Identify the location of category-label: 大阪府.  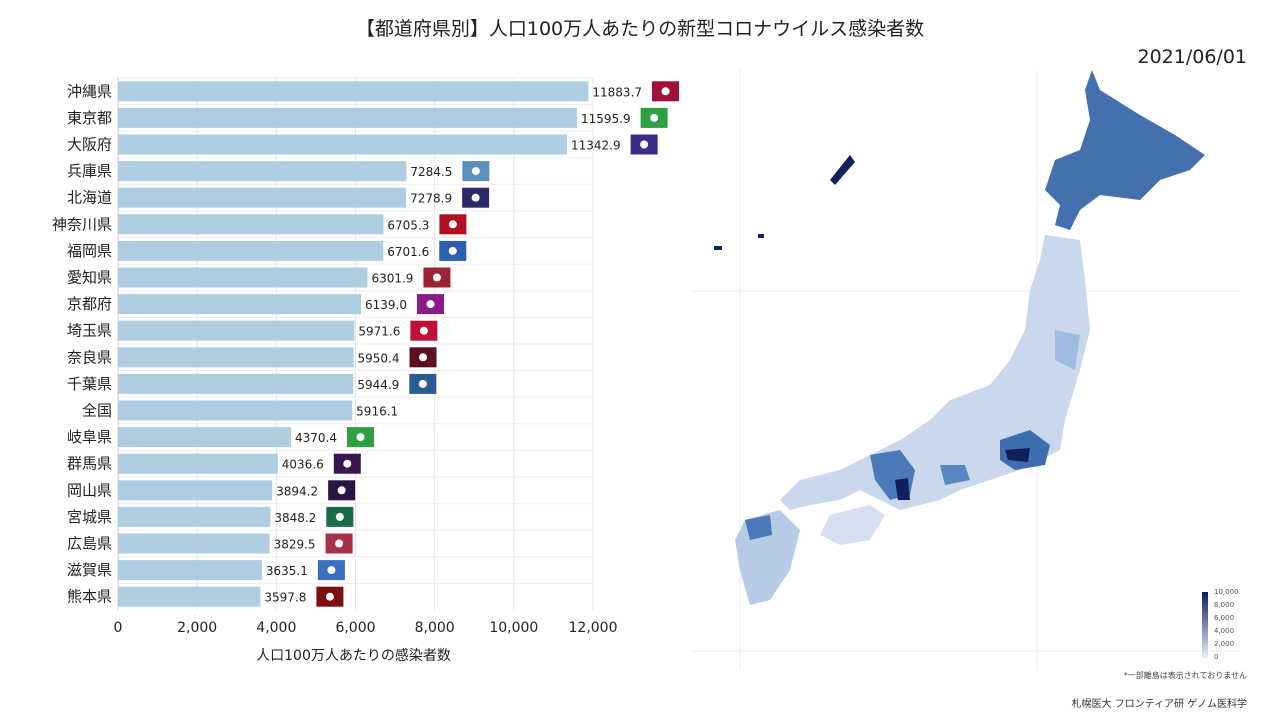
(89, 145).